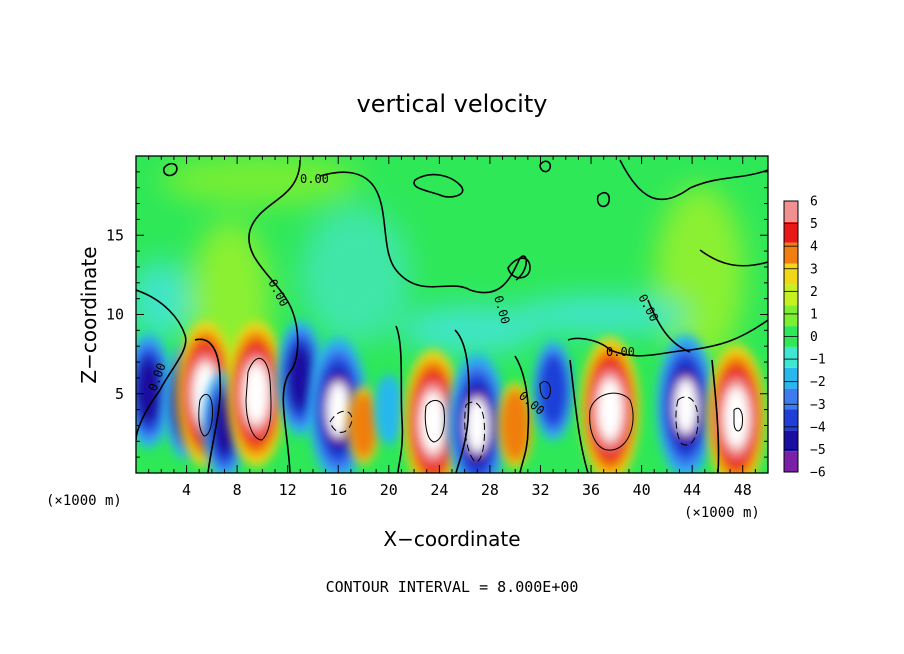 The height and width of the screenshot is (654, 904). Describe the element at coordinates (722, 513) in the screenshot. I see `x-unit-right: (×1000 m)` at that location.